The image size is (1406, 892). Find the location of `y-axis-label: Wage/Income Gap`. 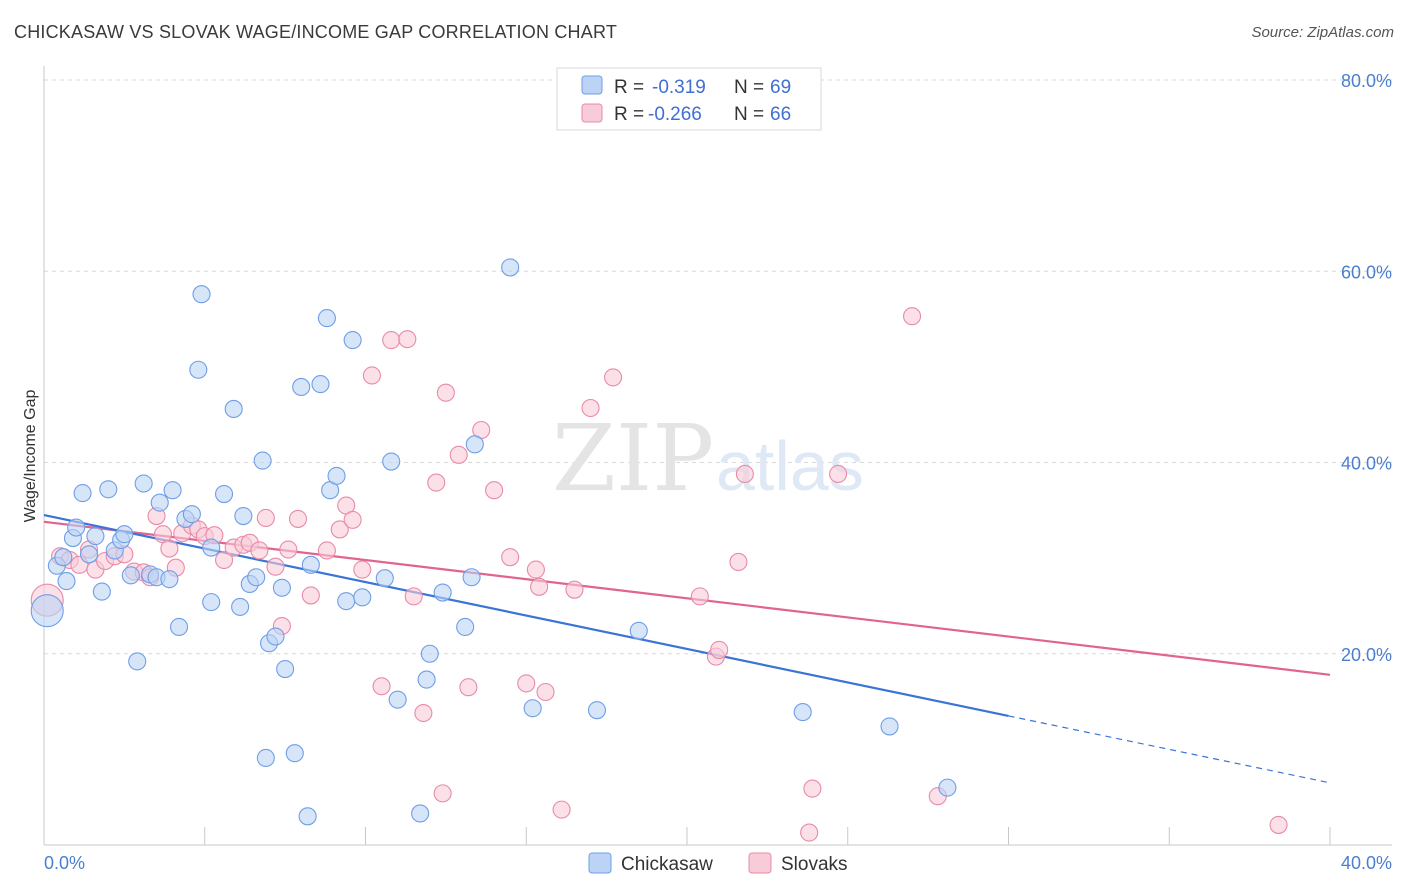

y-axis-label: Wage/Income Gap is located at coordinates (30, 456).